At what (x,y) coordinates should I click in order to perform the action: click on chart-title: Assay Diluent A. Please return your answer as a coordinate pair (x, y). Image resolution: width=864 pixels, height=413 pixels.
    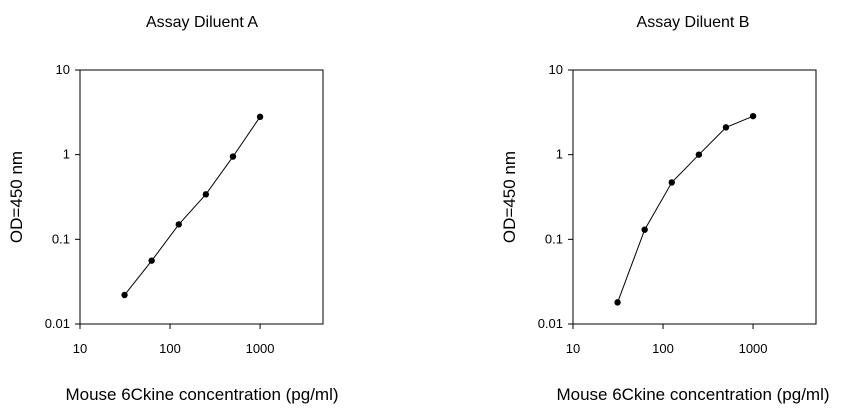
    Looking at the image, I should click on (202, 22).